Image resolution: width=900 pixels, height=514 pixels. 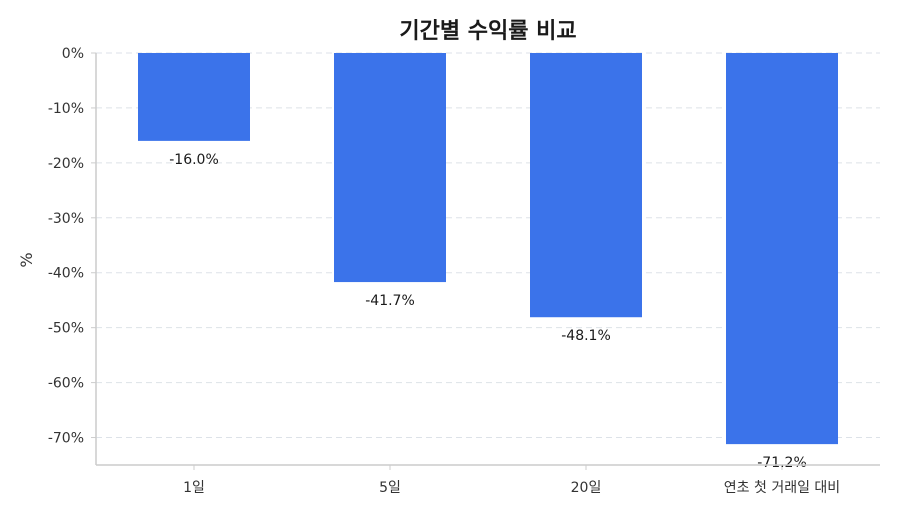 What do you see at coordinates (26, 259) in the screenshot?
I see `y-axis-label: %` at bounding box center [26, 259].